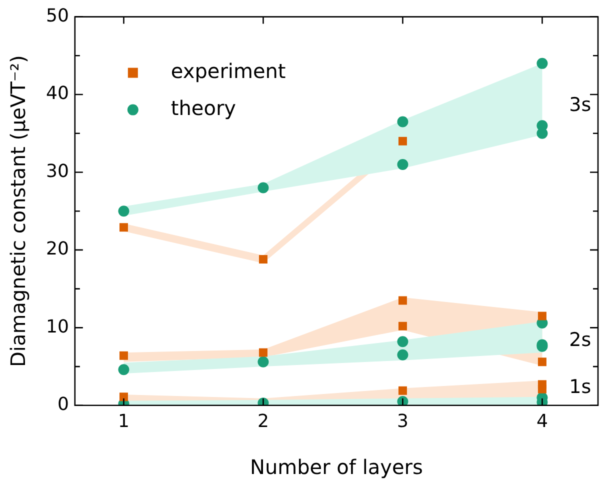 The height and width of the screenshot is (493, 608). Describe the element at coordinates (402, 421) in the screenshot. I see `x-tick-label: 3` at that location.